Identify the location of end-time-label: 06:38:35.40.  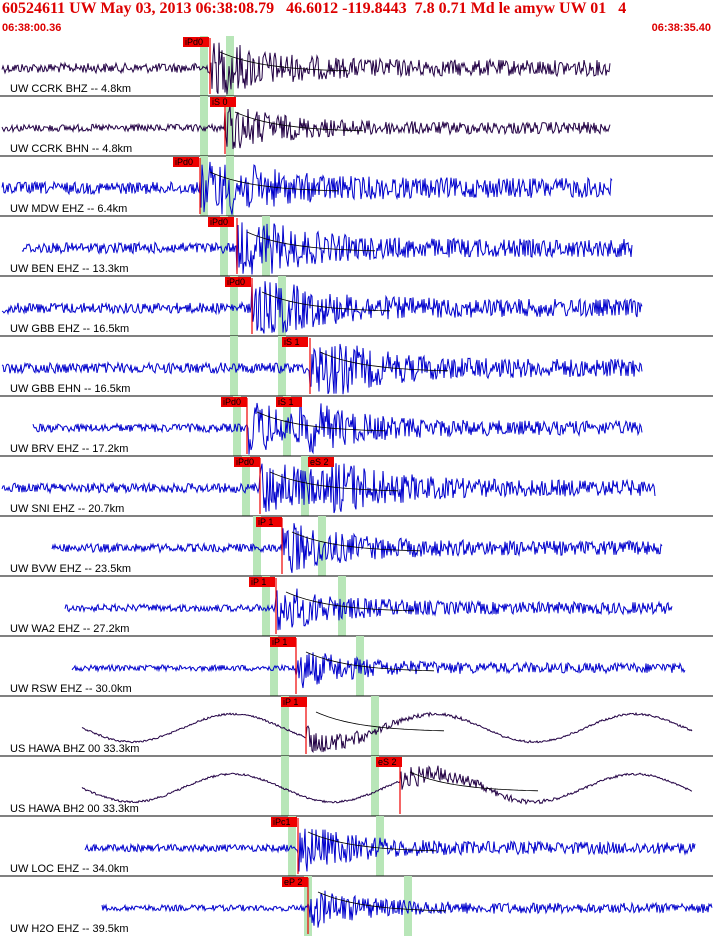
(681, 28).